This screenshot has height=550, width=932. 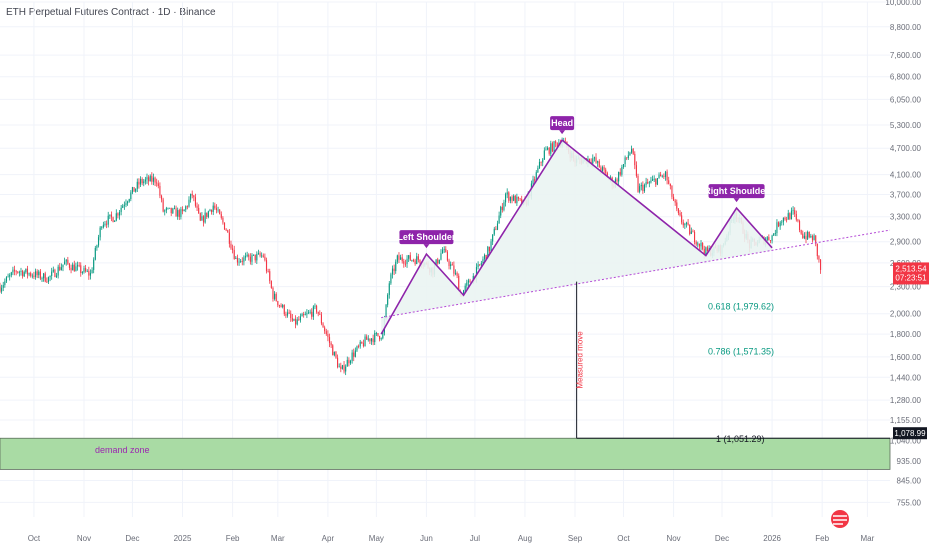 What do you see at coordinates (84, 538) in the screenshot?
I see `x-tick-label: Nov` at bounding box center [84, 538].